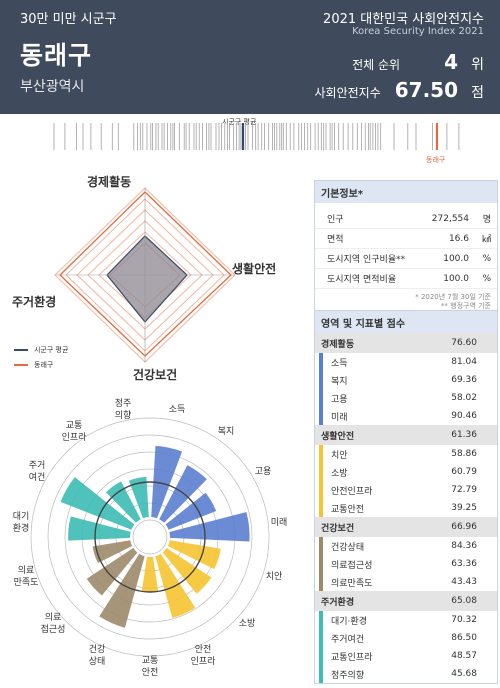 The image size is (500, 688). Describe the element at coordinates (464, 527) in the screenshot. I see `group-value: 66.96` at that location.